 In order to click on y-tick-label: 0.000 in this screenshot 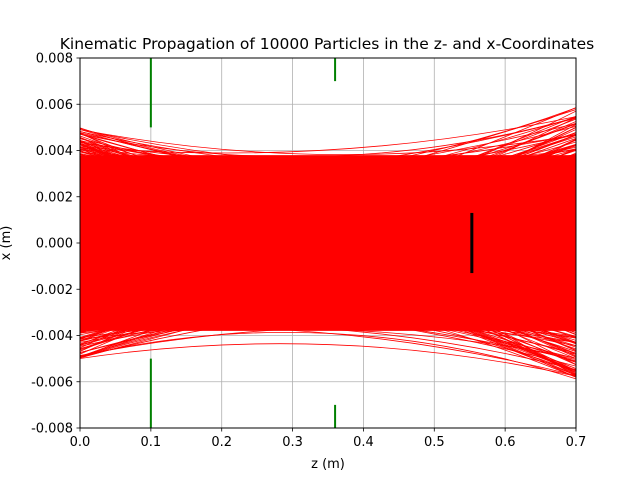, I will do `click(54, 244)`.